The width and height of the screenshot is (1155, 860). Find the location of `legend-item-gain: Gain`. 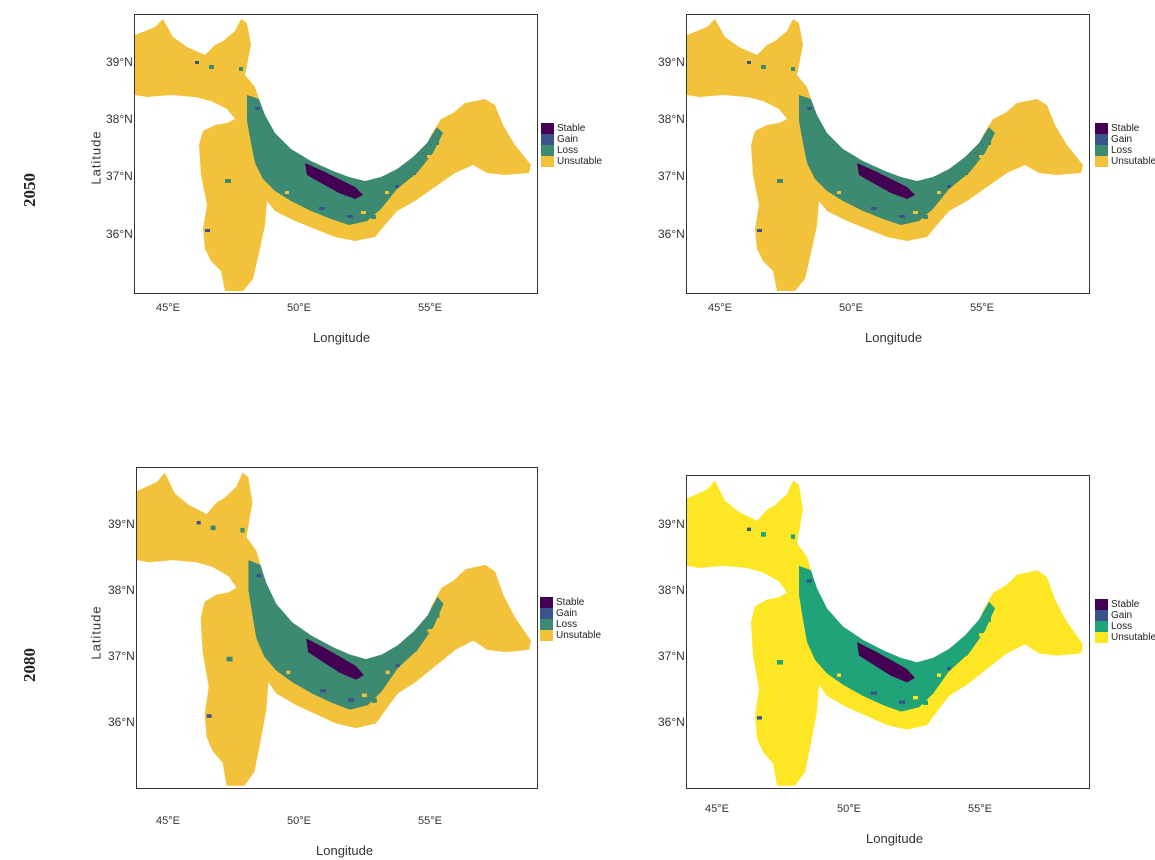

legend-item-gain: Gain is located at coordinates (570, 613).